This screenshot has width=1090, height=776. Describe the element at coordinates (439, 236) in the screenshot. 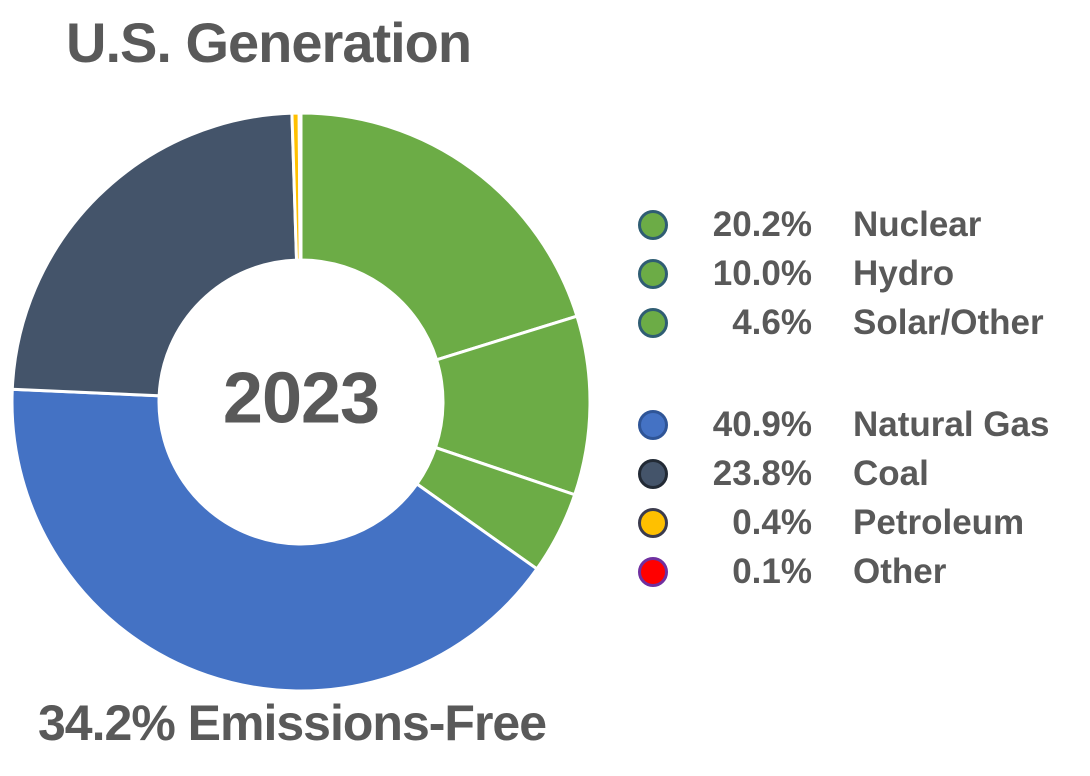

I see `slice-nuclear` at that location.